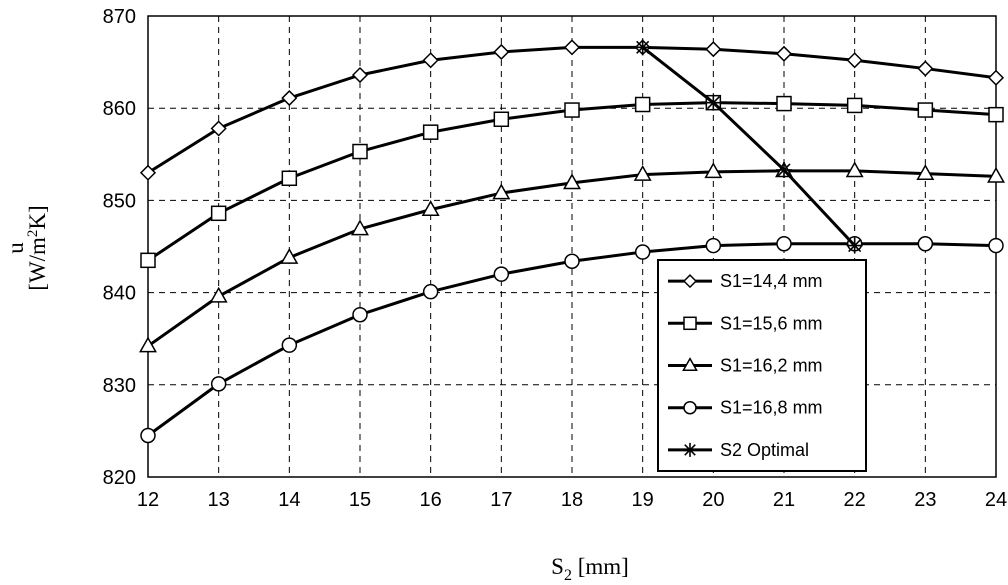  I want to click on y-tick-label: 870, so click(119, 17).